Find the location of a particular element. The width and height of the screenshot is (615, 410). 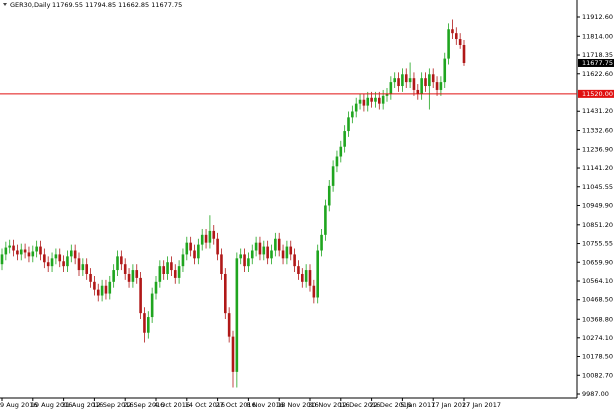

y-tick-label: 10178.50 is located at coordinates (597, 357).